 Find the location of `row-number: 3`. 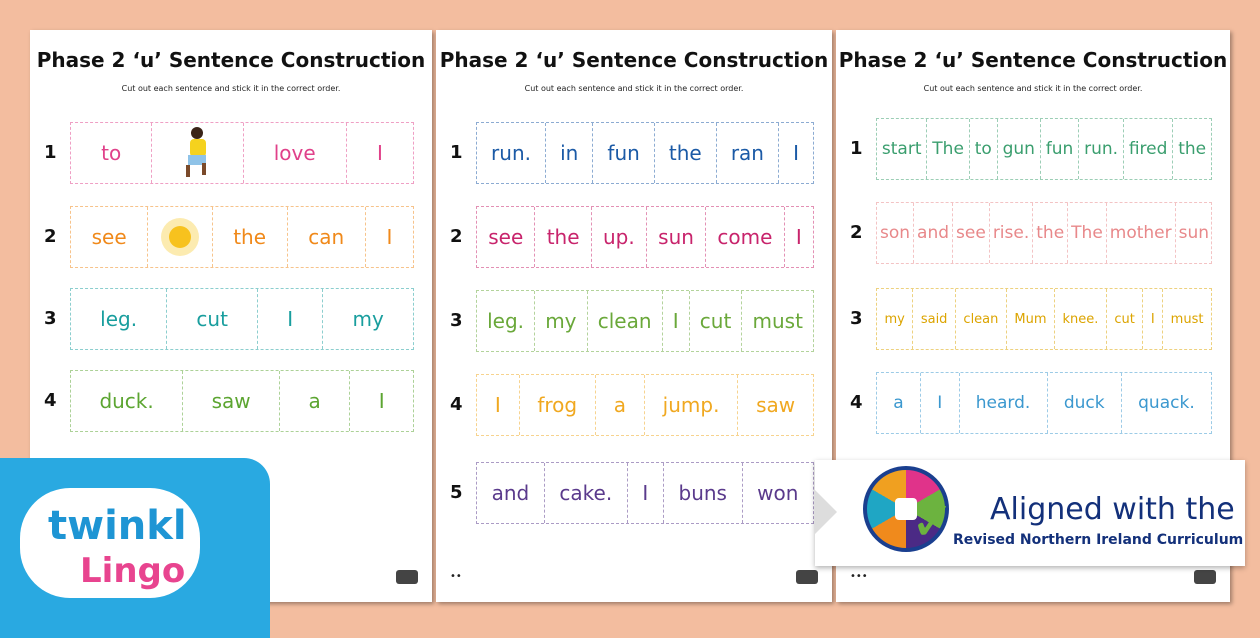

row-number: 3 is located at coordinates (50, 318).